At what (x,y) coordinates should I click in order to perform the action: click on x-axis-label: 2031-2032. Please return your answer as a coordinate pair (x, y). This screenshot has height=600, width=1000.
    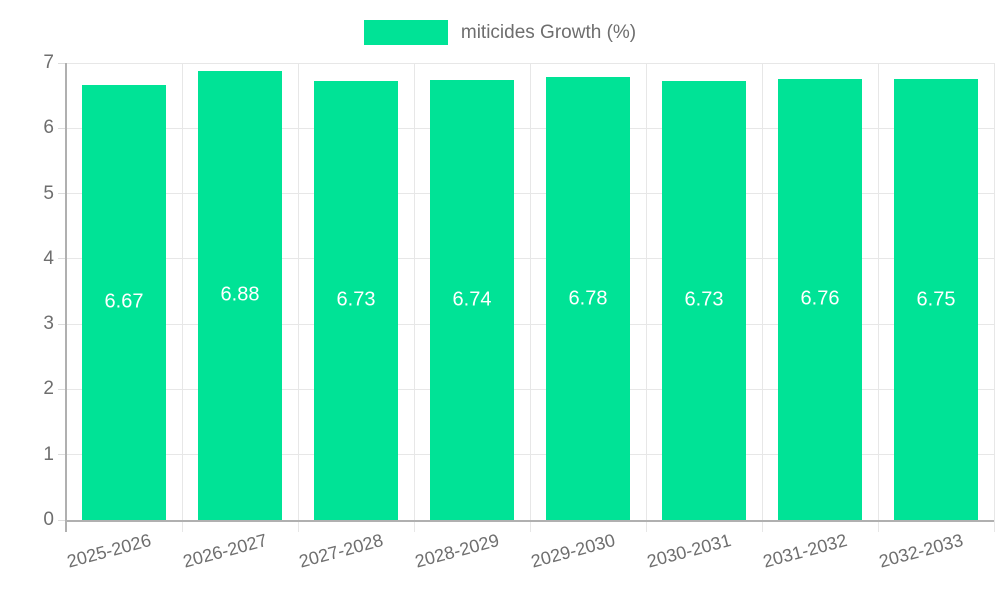
    Looking at the image, I should click on (805, 551).